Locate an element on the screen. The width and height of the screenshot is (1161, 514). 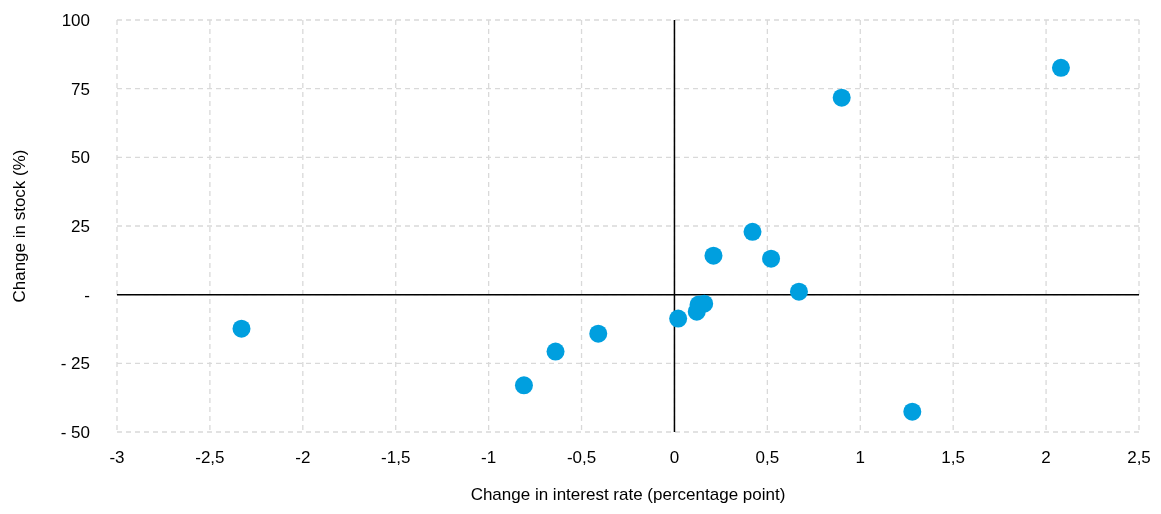
y-axis-title: Change in stock (%) is located at coordinates (19, 226).